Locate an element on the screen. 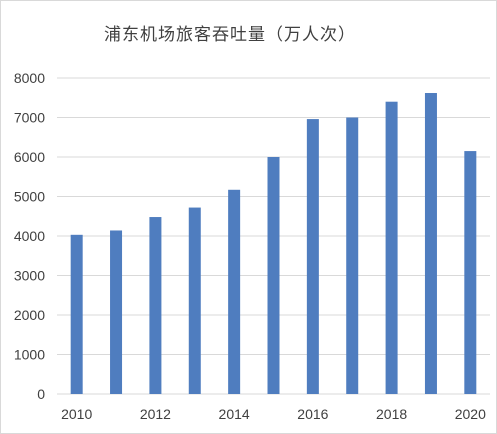 The width and height of the screenshot is (497, 434). y-tick-label: 5000 is located at coordinates (29, 197).